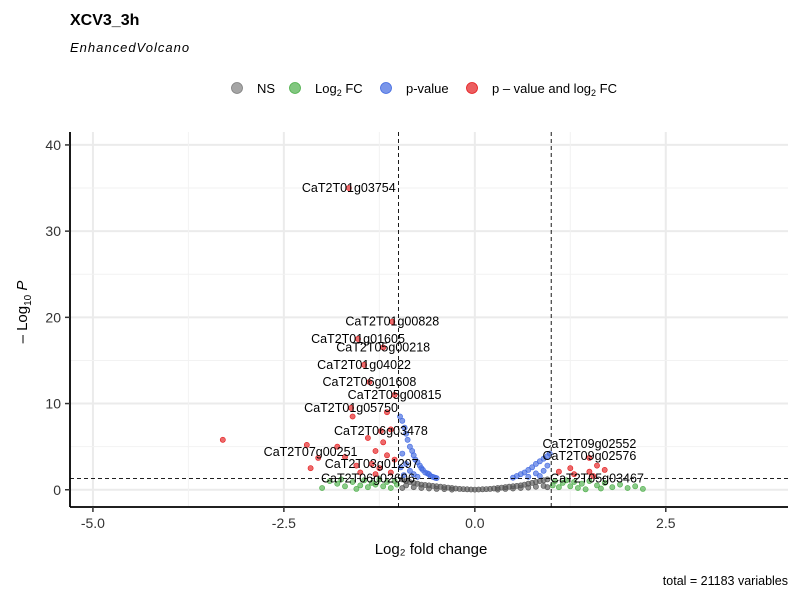  What do you see at coordinates (104, 20) in the screenshot?
I see `chart-title: XCV3_3h` at bounding box center [104, 20].